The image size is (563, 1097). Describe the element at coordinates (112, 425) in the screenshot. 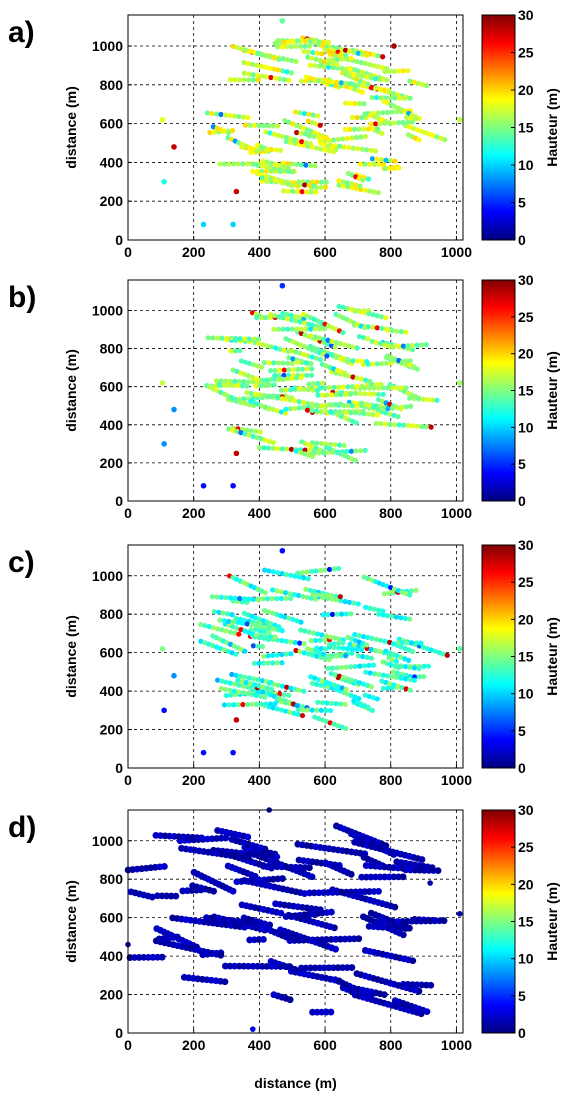

I see `y-tick-label: 400` at that location.